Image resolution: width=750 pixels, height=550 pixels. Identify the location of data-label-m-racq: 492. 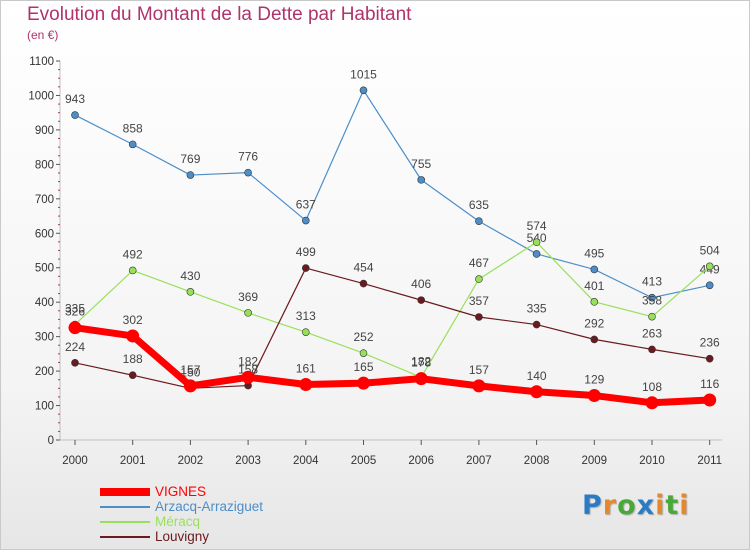
(133, 254).